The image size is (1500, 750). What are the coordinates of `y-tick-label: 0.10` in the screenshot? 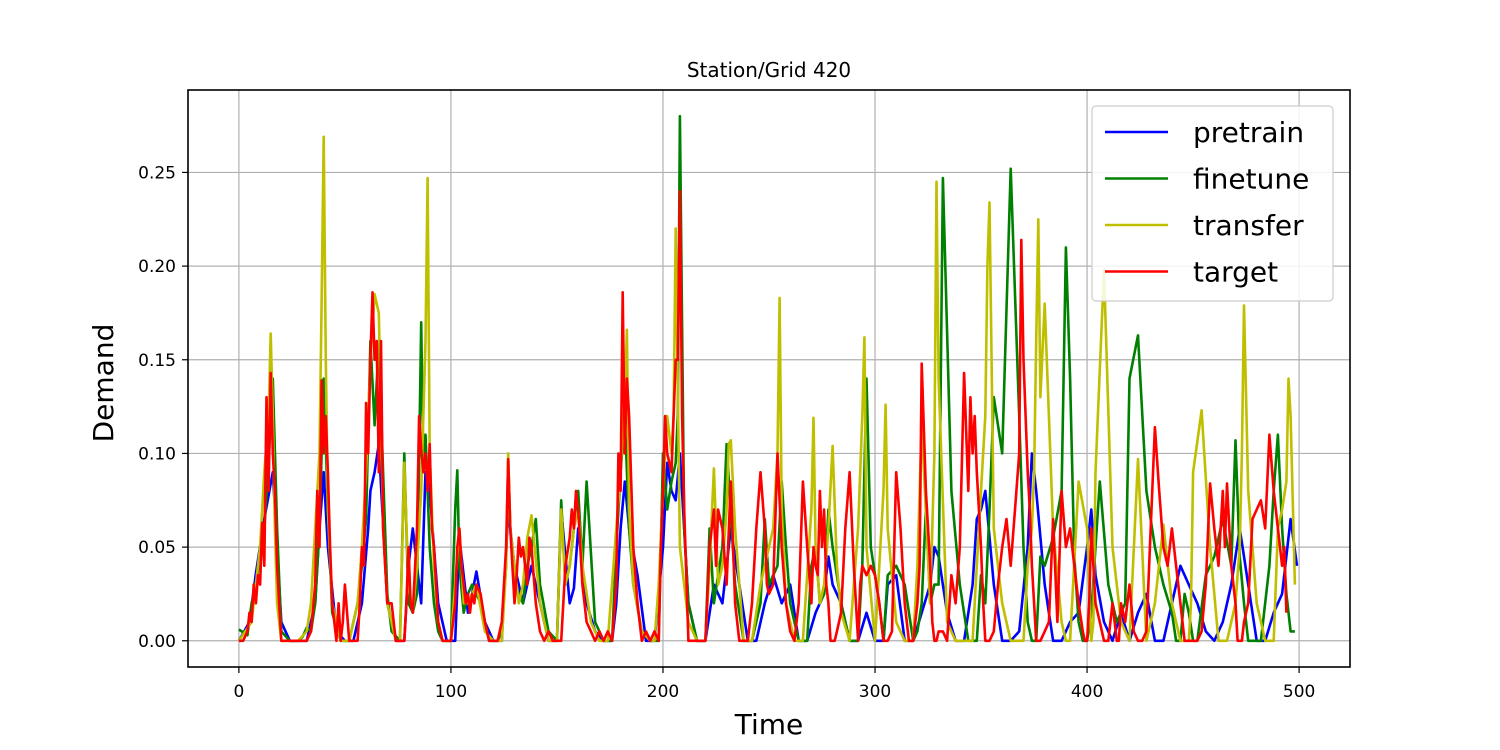 It's located at (157, 454).